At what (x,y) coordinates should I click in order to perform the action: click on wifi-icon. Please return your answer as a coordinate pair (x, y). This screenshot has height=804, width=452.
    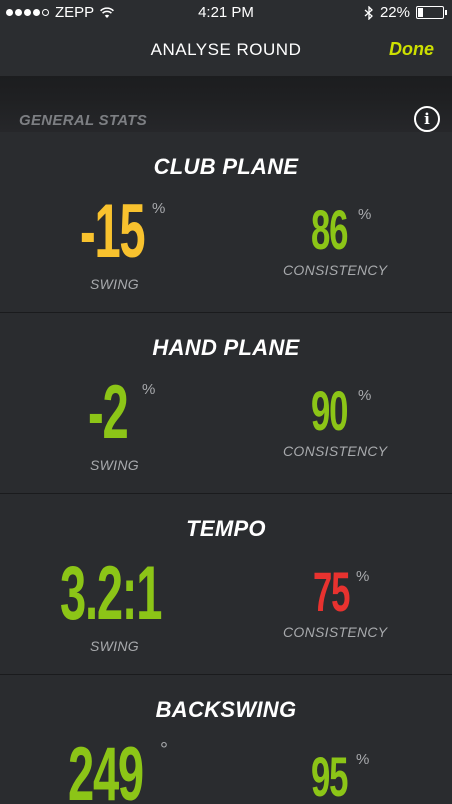
    Looking at the image, I should click on (107, 12).